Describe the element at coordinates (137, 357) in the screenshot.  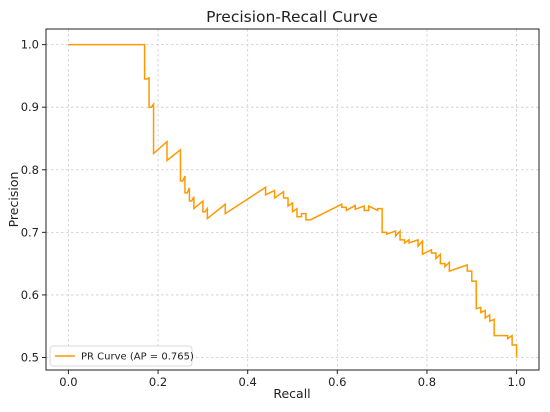
I see `legend-label: PR Curve (AP = 0.765)` at that location.